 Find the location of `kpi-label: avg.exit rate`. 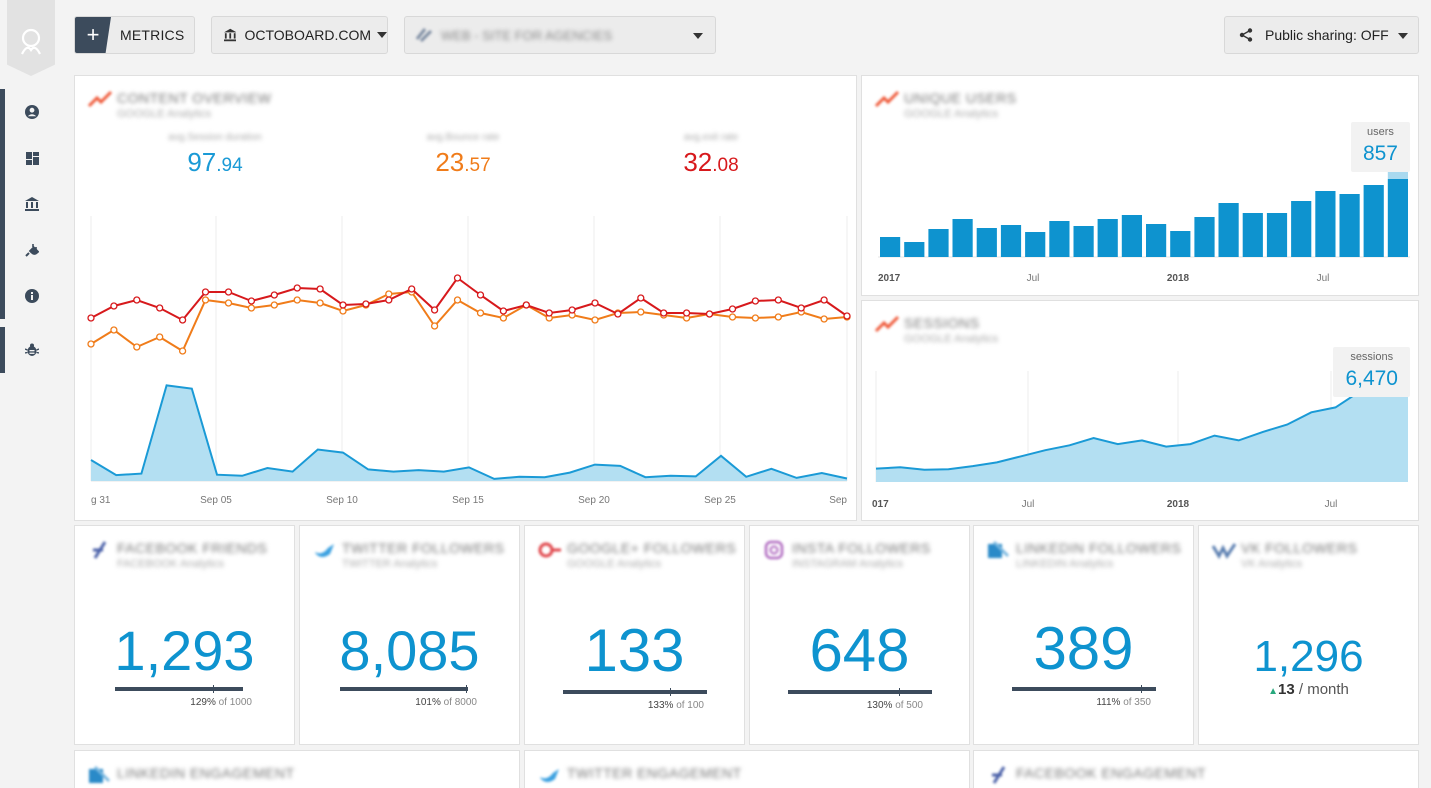

kpi-label: avg.exit rate is located at coordinates (711, 137).